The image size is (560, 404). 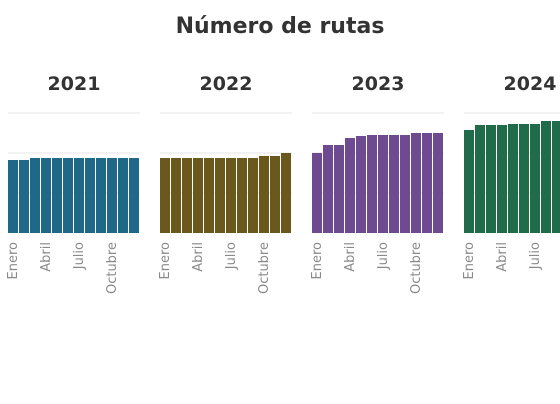 What do you see at coordinates (264, 268) in the screenshot?
I see `tick-label-2022-octubre: Octubre` at bounding box center [264, 268].